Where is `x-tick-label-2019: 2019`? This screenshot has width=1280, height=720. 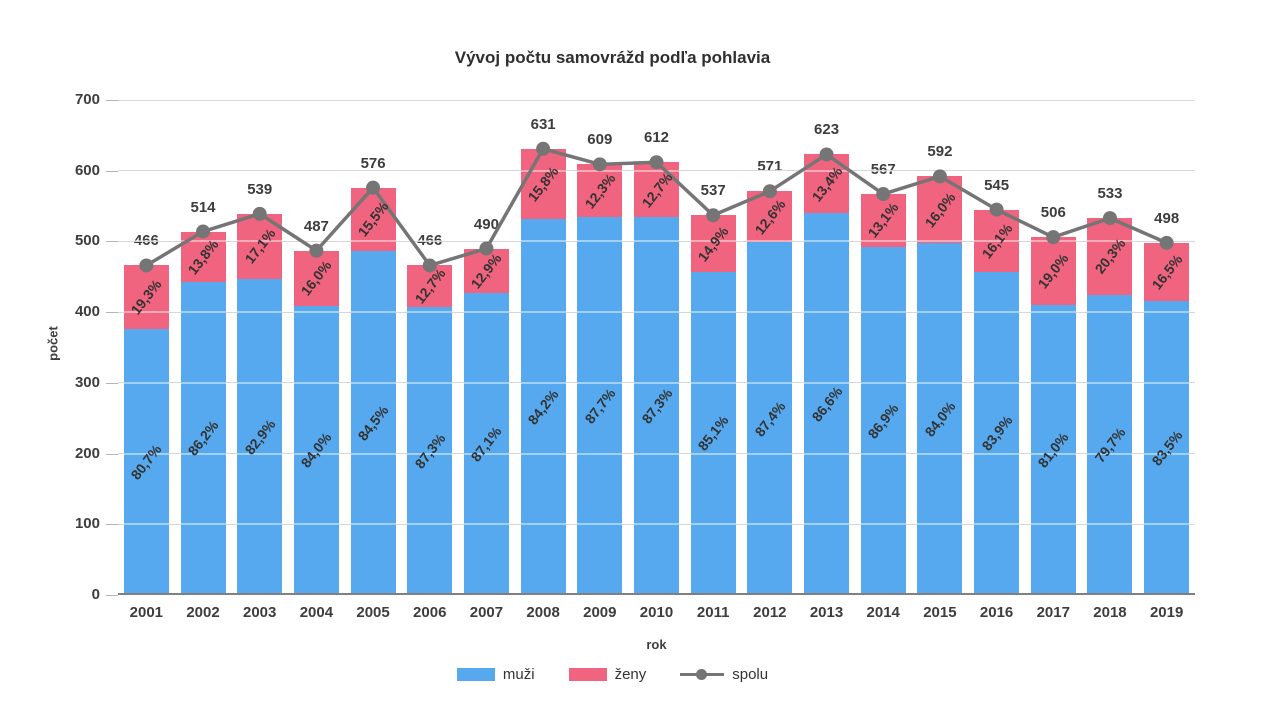
x-tick-label-2019: 2019 is located at coordinates (1166, 612).